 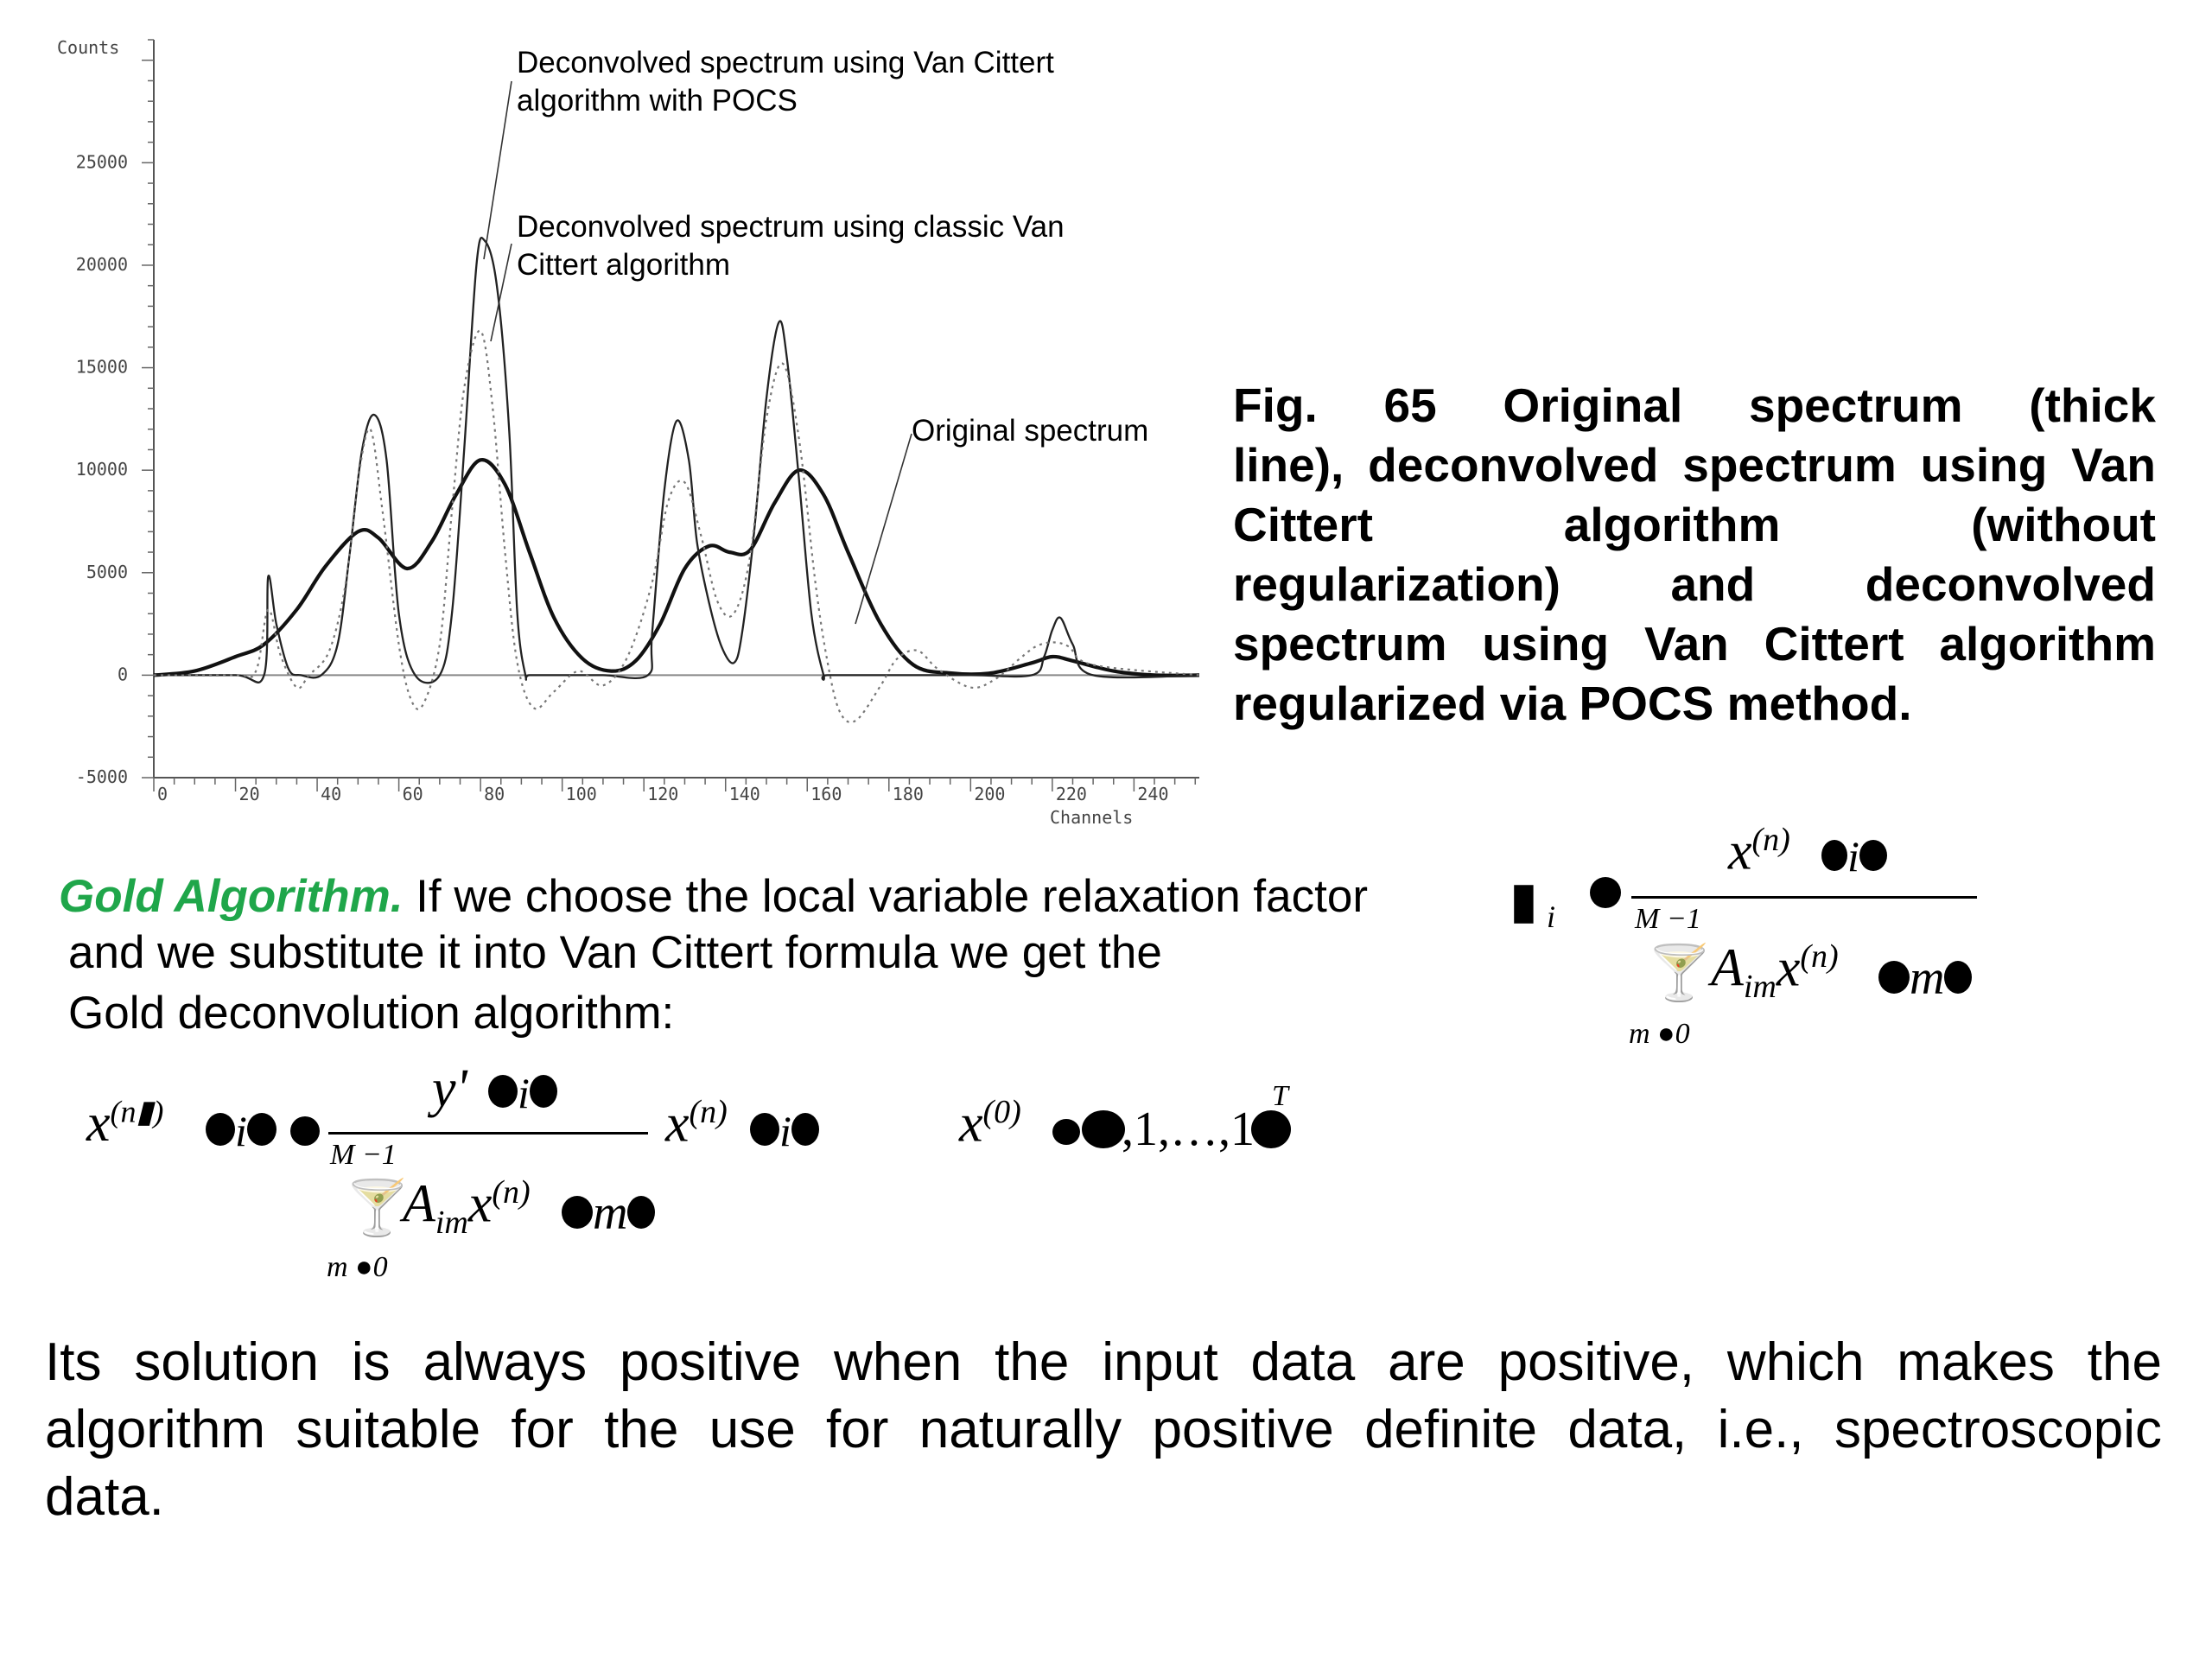 I want to click on annotation-text: Cittert algorithm, so click(x=623, y=265).